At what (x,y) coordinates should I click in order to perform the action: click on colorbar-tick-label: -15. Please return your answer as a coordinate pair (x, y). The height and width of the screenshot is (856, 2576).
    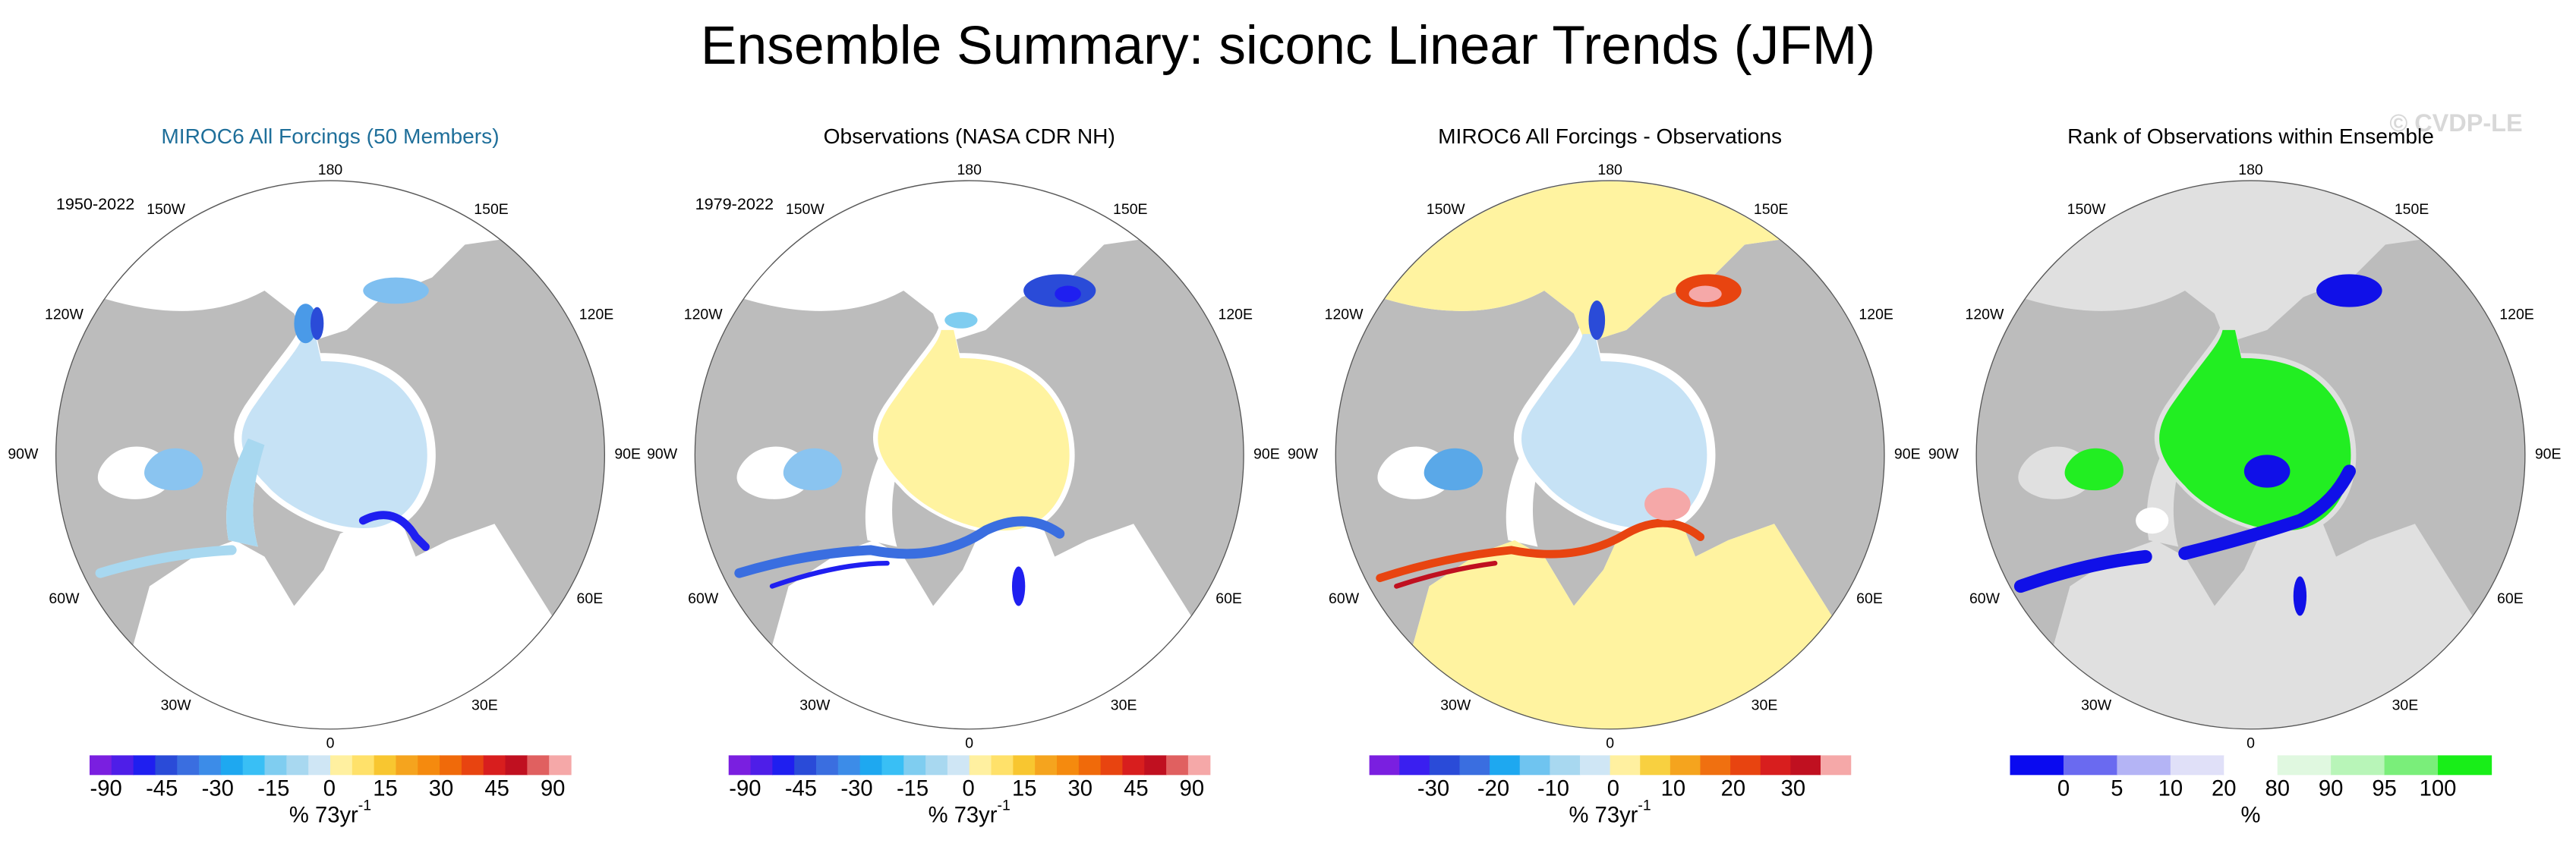
    Looking at the image, I should click on (273, 789).